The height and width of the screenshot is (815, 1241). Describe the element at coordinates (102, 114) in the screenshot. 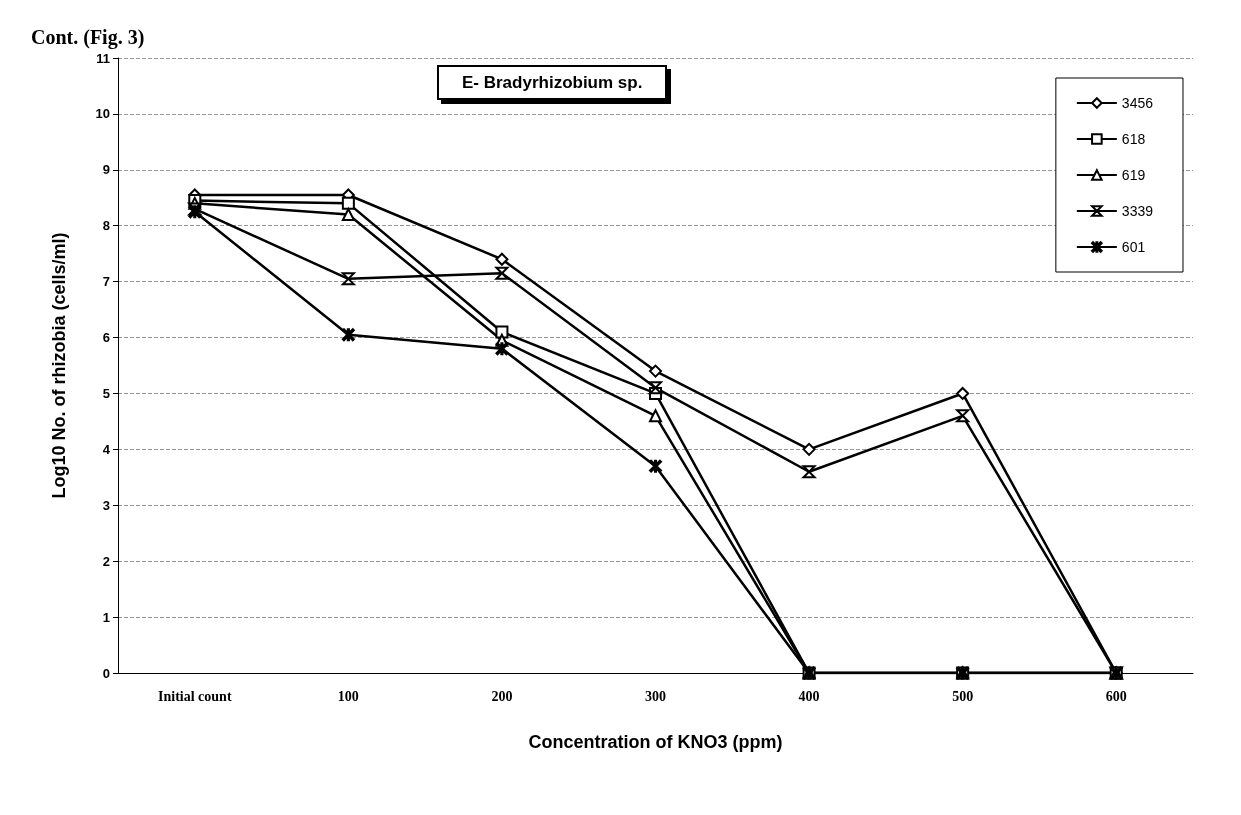

I see `y-tick-label: 10` at that location.